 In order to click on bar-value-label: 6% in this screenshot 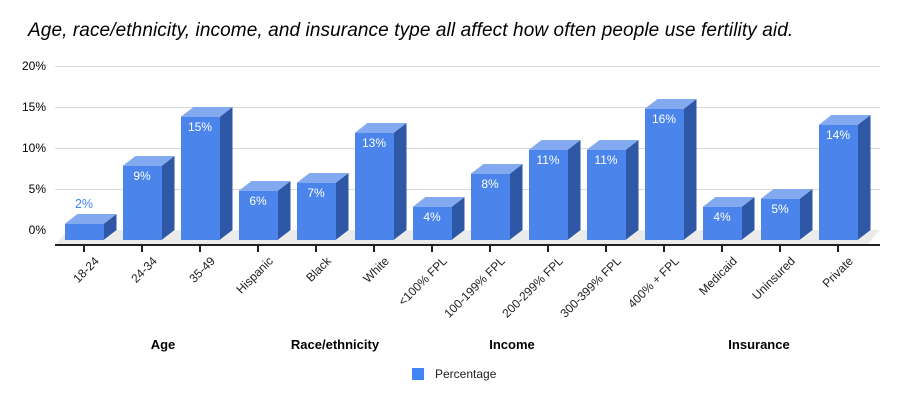, I will do `click(258, 201)`.